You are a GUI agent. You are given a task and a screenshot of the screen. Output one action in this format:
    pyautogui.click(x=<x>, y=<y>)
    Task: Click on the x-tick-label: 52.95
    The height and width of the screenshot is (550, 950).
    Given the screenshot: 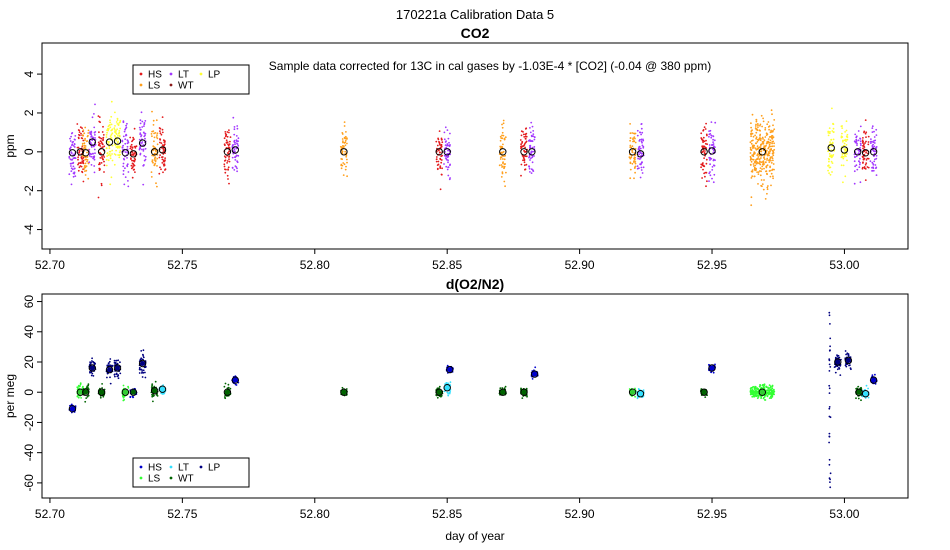 What is the action you would take?
    pyautogui.click(x=712, y=514)
    